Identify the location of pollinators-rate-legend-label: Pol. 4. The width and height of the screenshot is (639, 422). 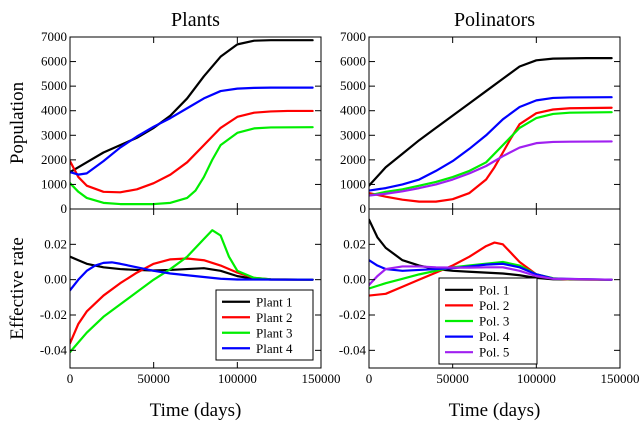
(494, 336).